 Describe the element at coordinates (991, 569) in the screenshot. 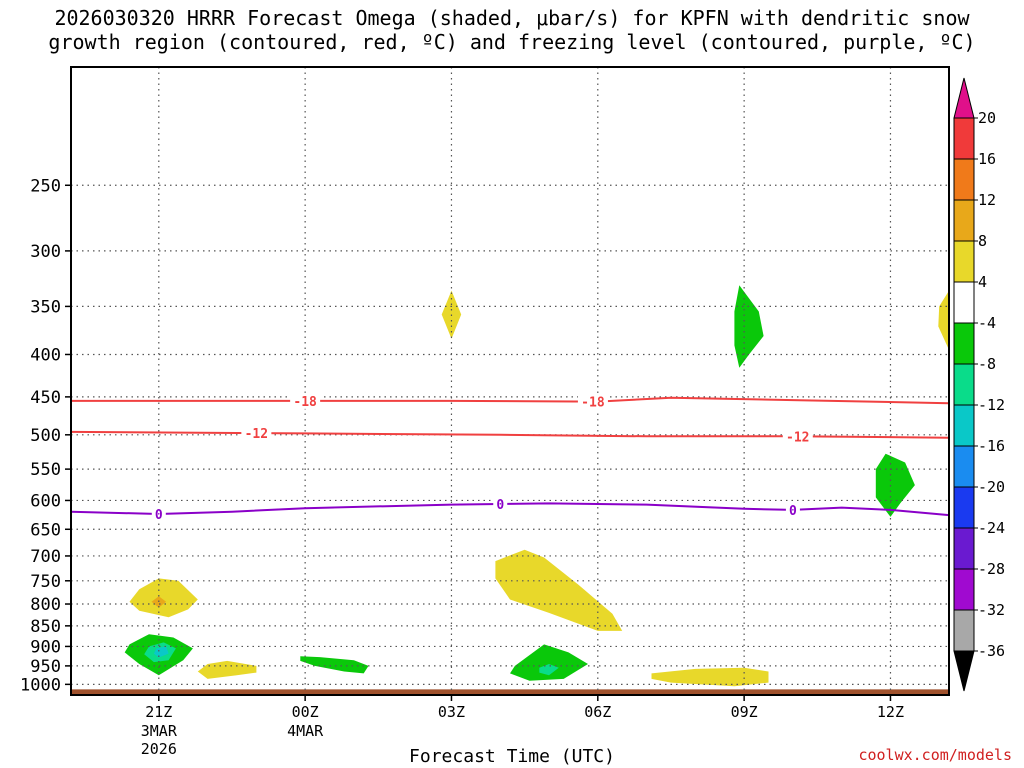

I see `colorbar-label-11: -28` at that location.